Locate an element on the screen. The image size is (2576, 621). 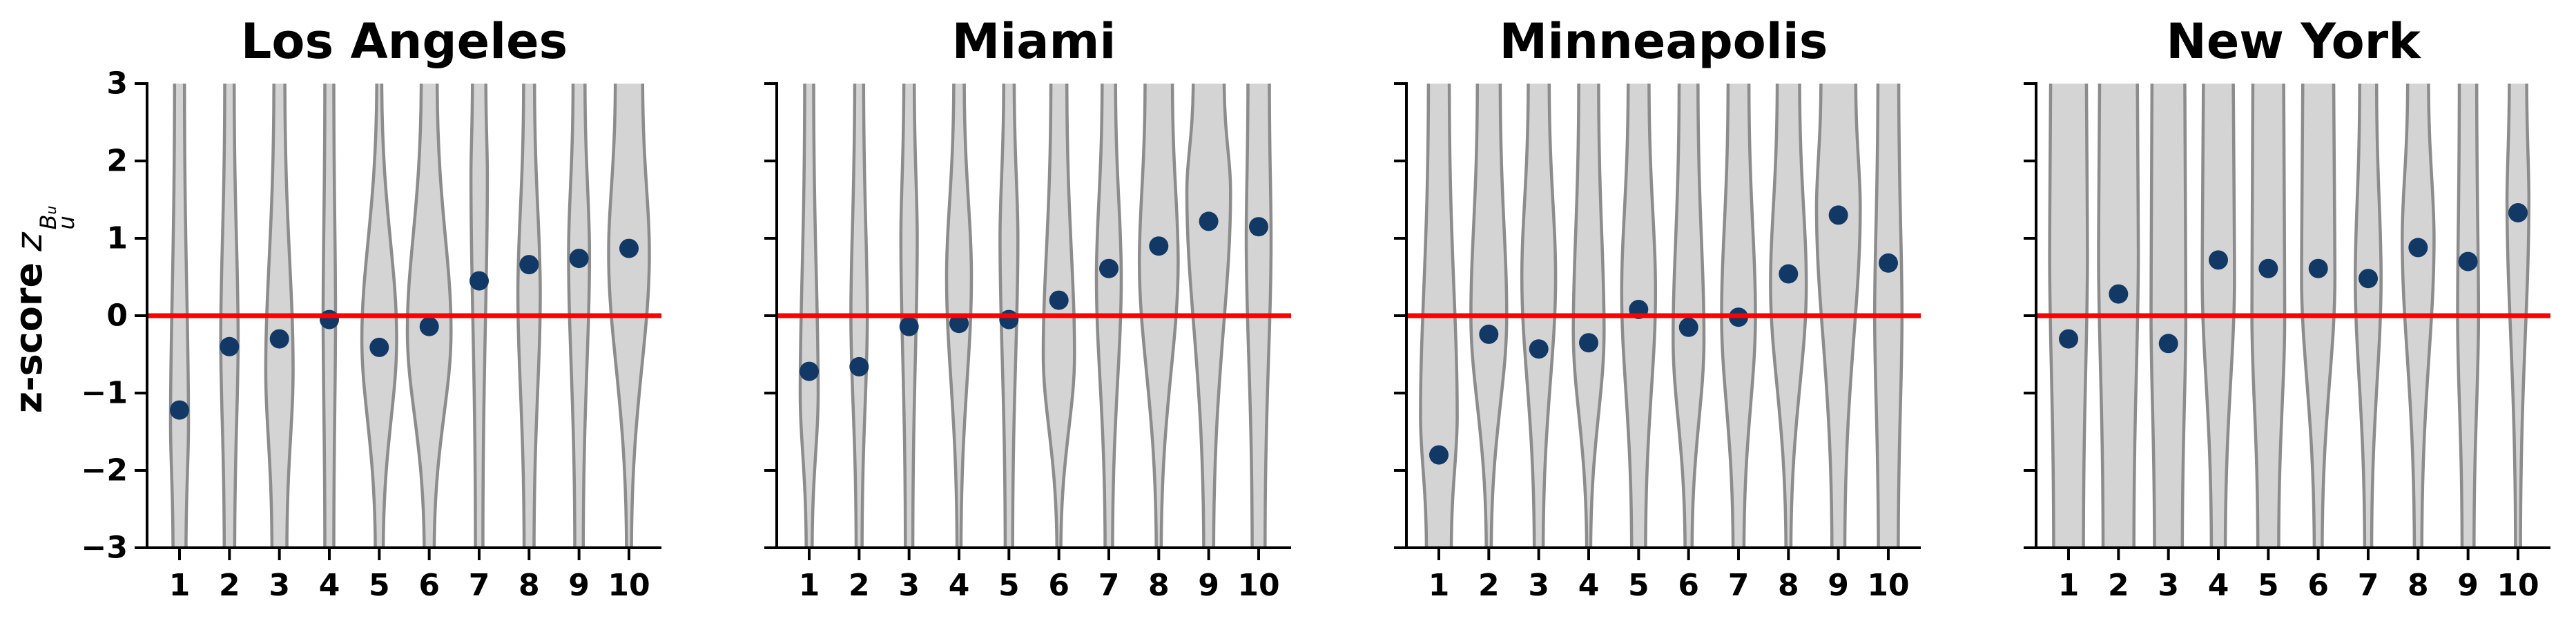
math-scripts: Bu u is located at coordinates (57, 217).